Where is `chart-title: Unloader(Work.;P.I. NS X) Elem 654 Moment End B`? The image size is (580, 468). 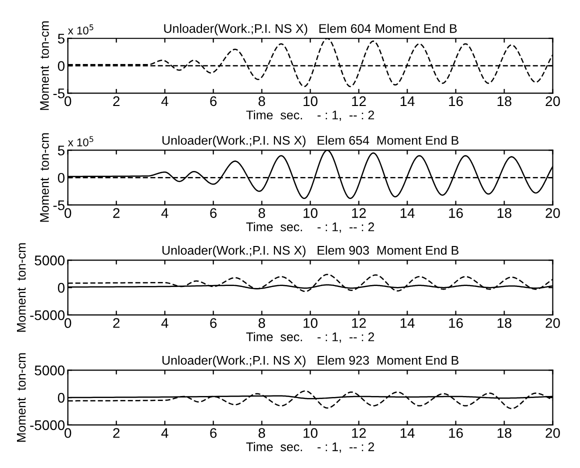 chart-title: Unloader(Work.;P.I. NS X) Elem 654 Moment End B is located at coordinates (310, 142).